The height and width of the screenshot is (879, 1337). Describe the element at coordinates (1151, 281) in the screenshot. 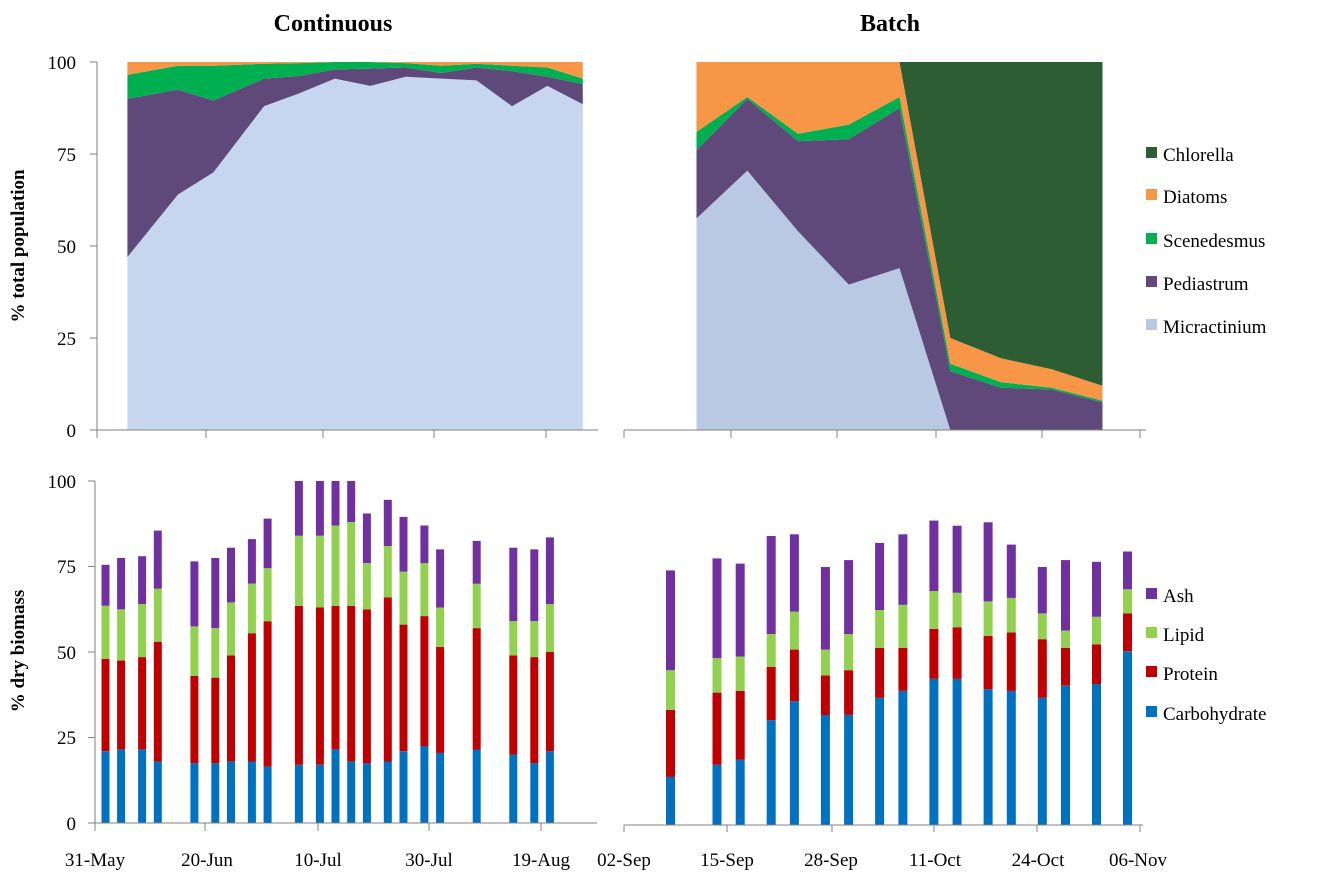

I see `legend-swatch-pediastrum` at that location.